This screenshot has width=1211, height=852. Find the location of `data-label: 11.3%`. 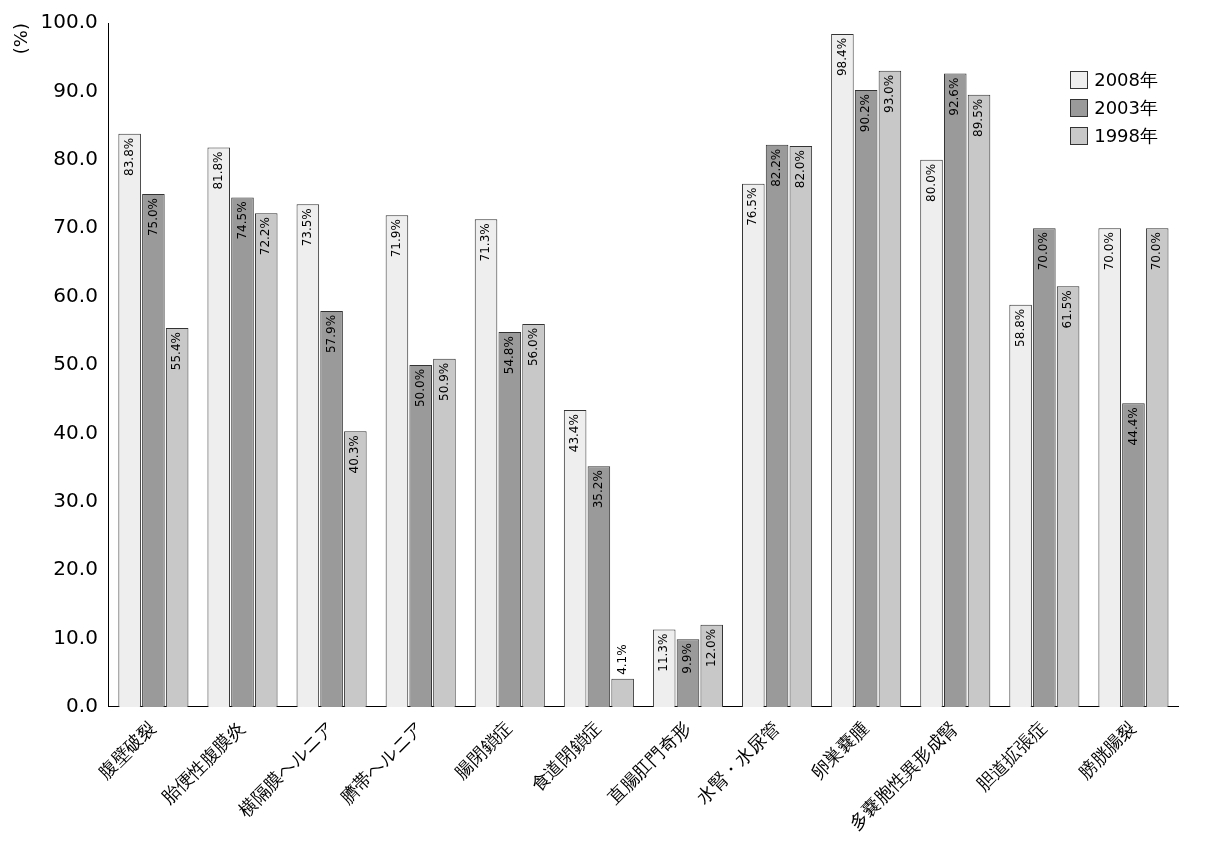

data-label: 11.3% is located at coordinates (663, 652).